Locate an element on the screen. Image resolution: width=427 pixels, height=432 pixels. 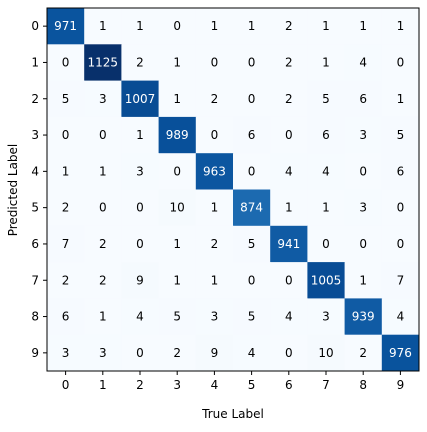
heatmap-cell-r1-c8 is located at coordinates (363, 63).